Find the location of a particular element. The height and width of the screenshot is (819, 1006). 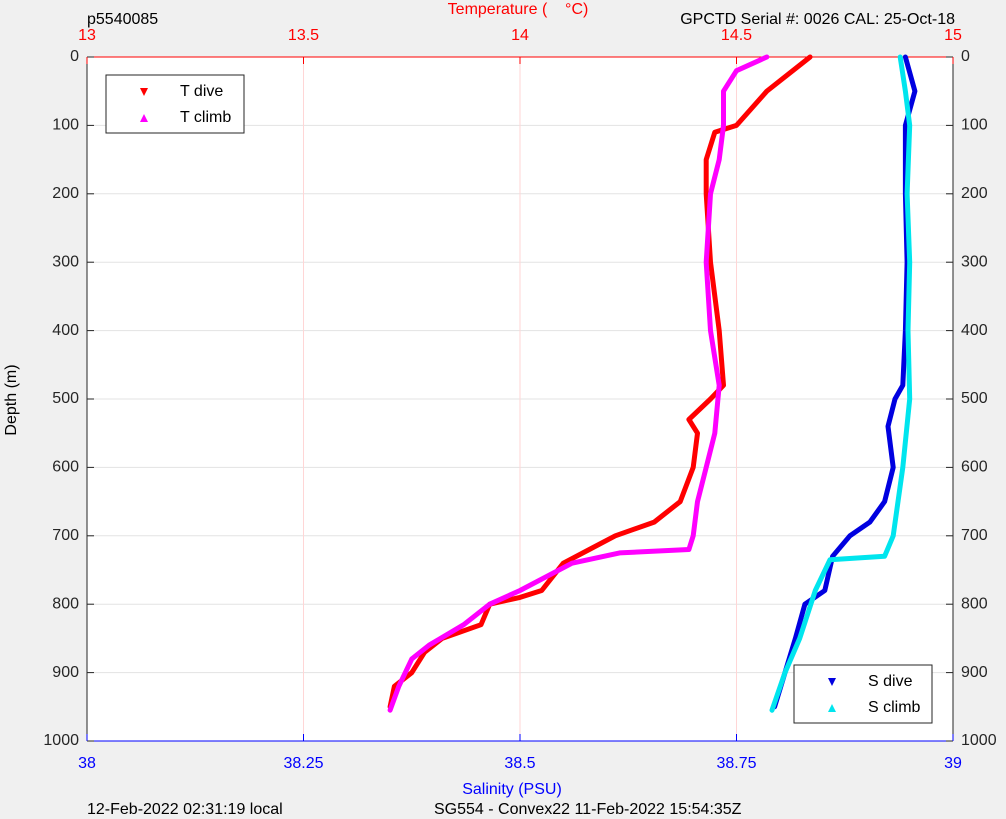

y2-tick-label: 1000 is located at coordinates (979, 740).